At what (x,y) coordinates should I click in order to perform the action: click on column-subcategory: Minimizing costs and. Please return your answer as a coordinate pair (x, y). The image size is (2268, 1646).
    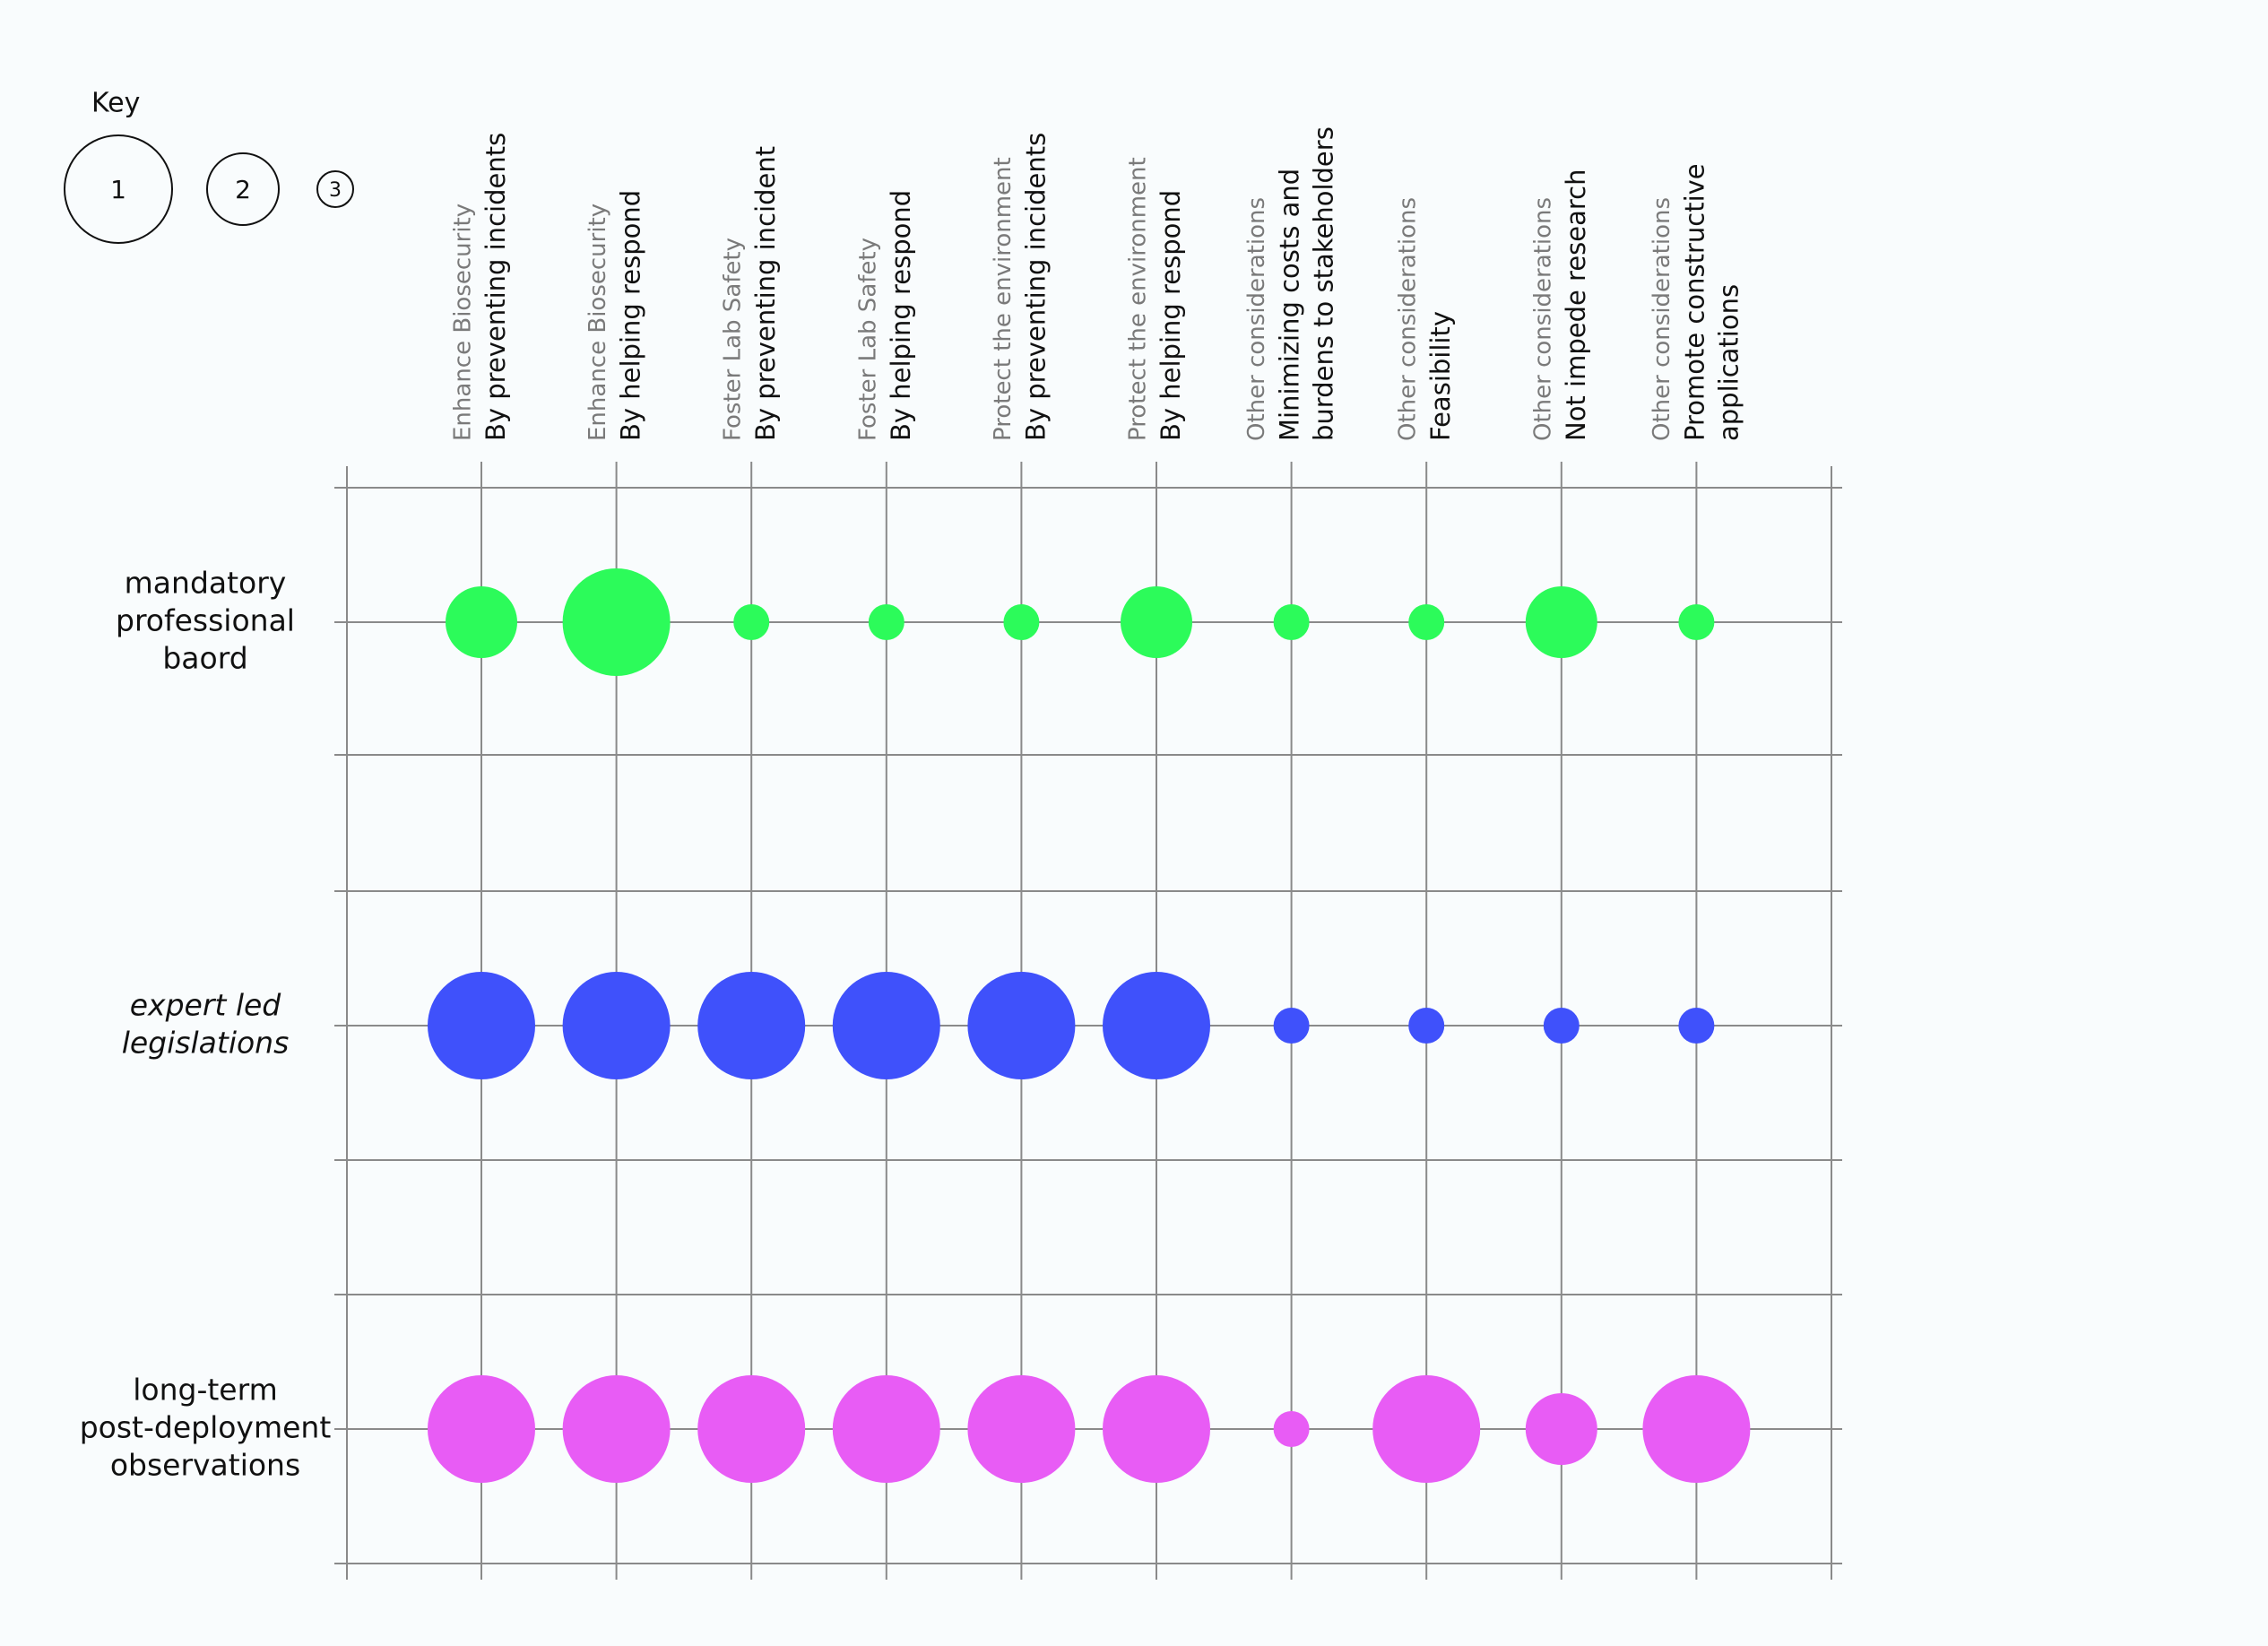
    Looking at the image, I should click on (1290, 305).